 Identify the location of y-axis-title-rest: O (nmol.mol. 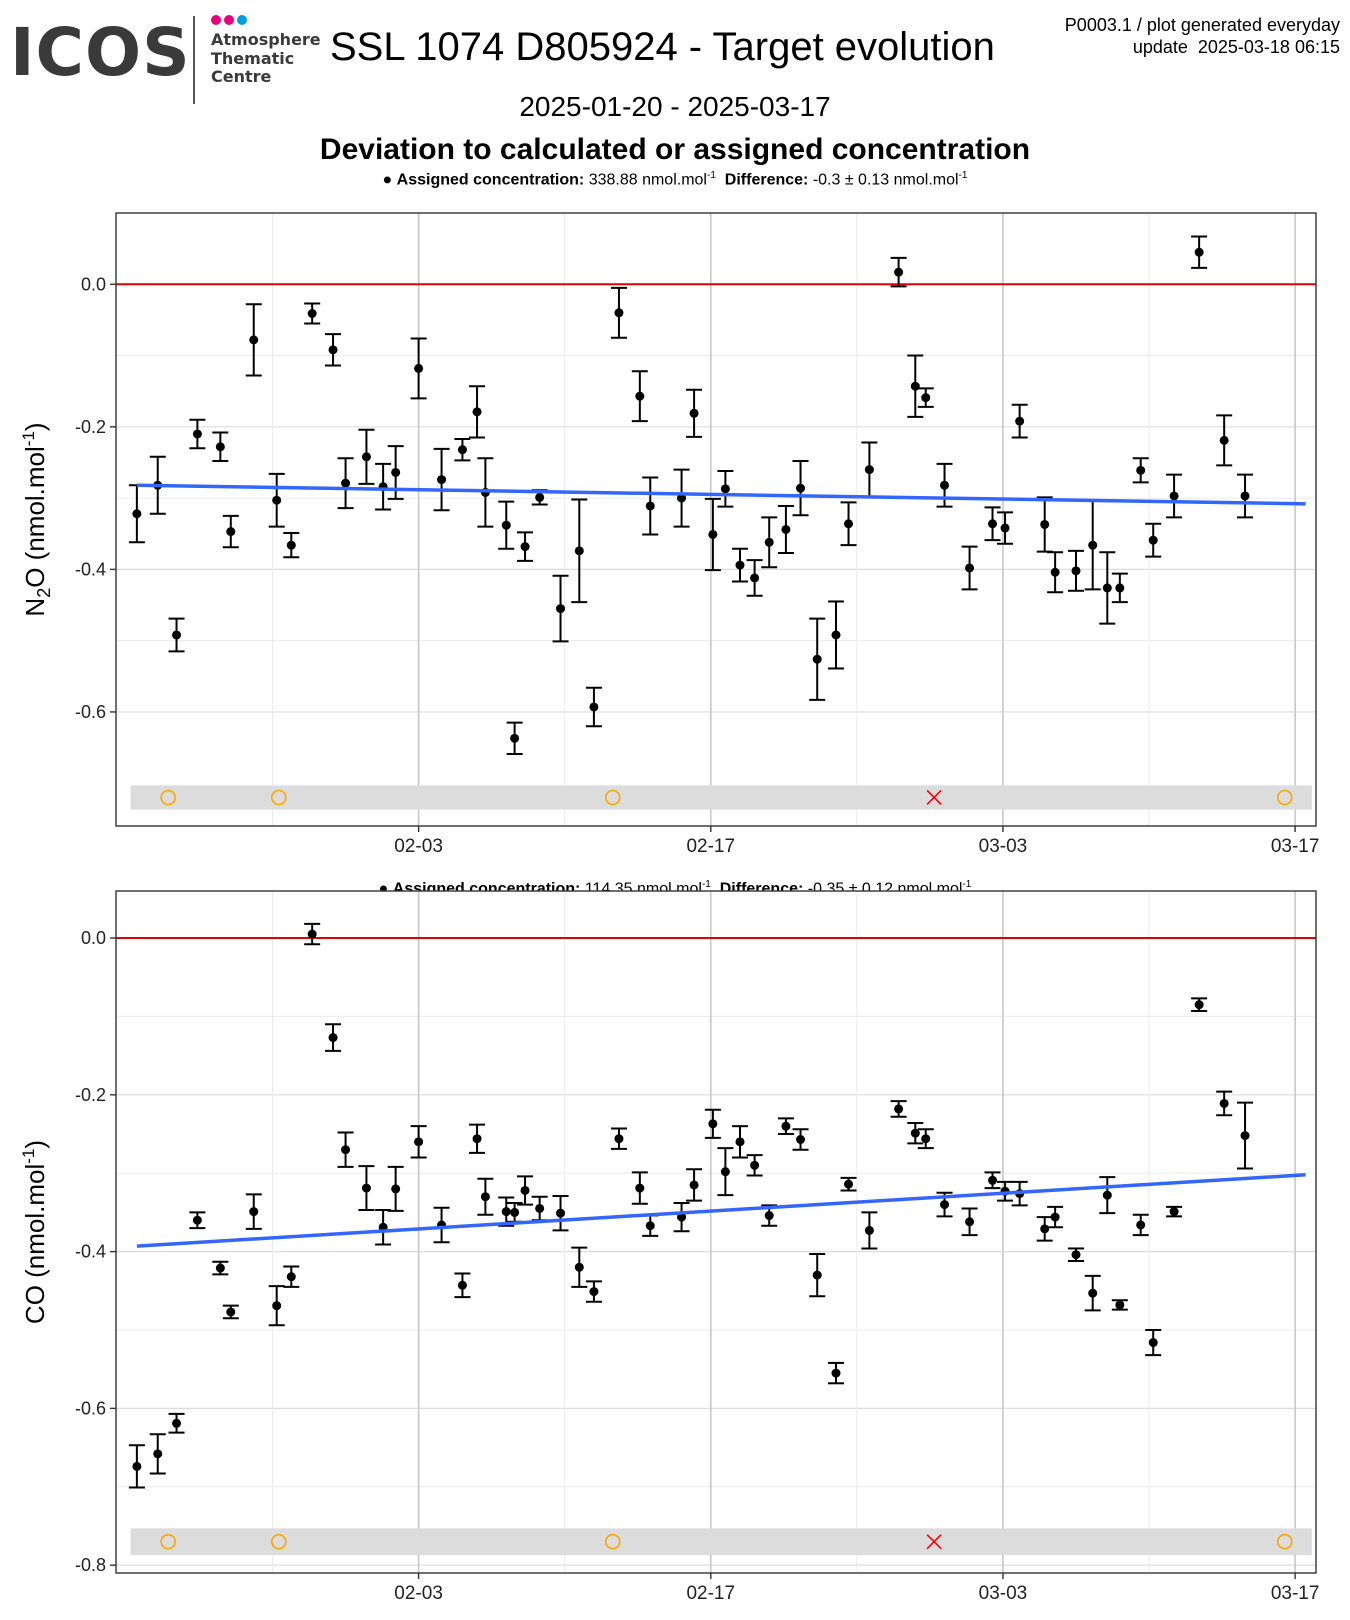
(35, 517).